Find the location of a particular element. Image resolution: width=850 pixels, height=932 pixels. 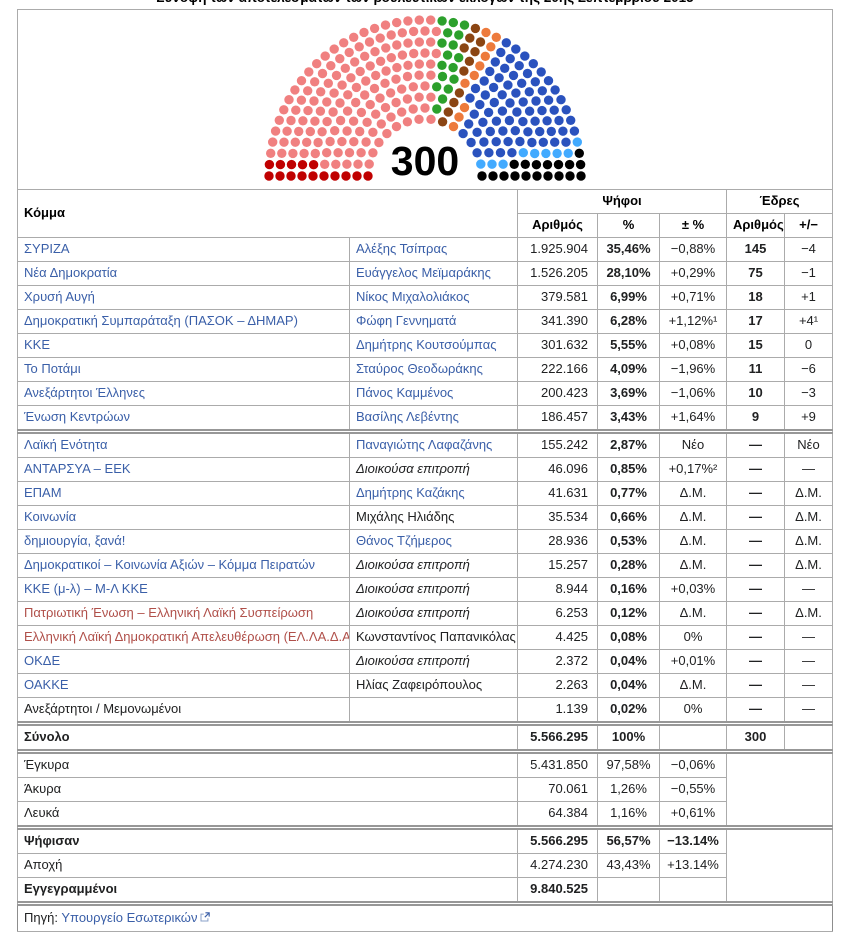

summary-label-cell: Άκυρα is located at coordinates (267, 789).